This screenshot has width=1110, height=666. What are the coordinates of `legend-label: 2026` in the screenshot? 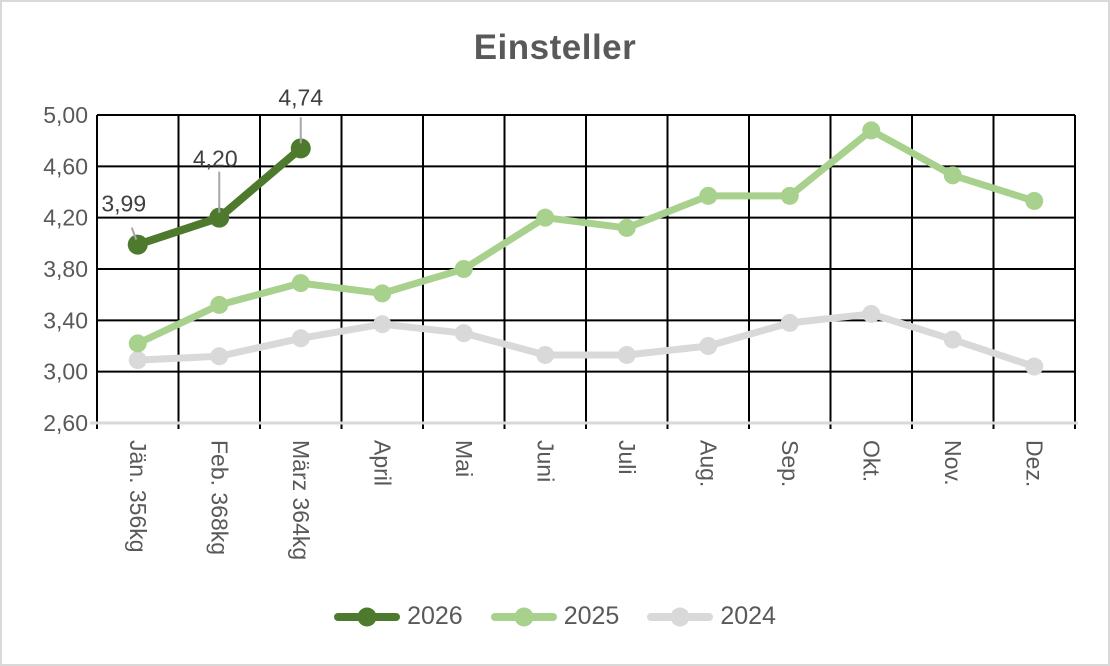 It's located at (435, 616).